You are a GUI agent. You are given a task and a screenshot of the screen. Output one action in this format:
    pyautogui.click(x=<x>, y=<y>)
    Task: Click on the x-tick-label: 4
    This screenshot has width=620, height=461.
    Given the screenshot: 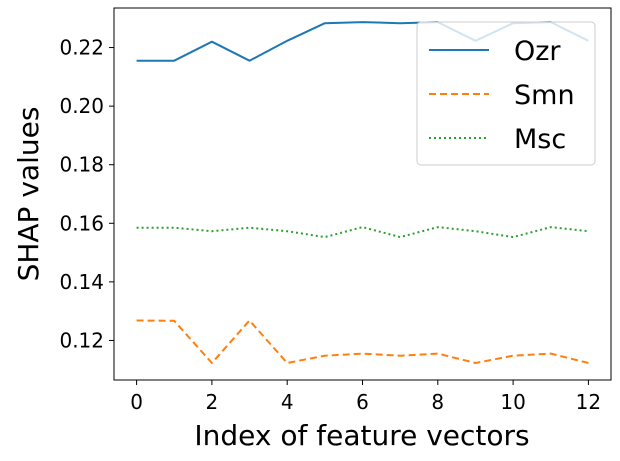 What is the action you would take?
    pyautogui.click(x=287, y=402)
    